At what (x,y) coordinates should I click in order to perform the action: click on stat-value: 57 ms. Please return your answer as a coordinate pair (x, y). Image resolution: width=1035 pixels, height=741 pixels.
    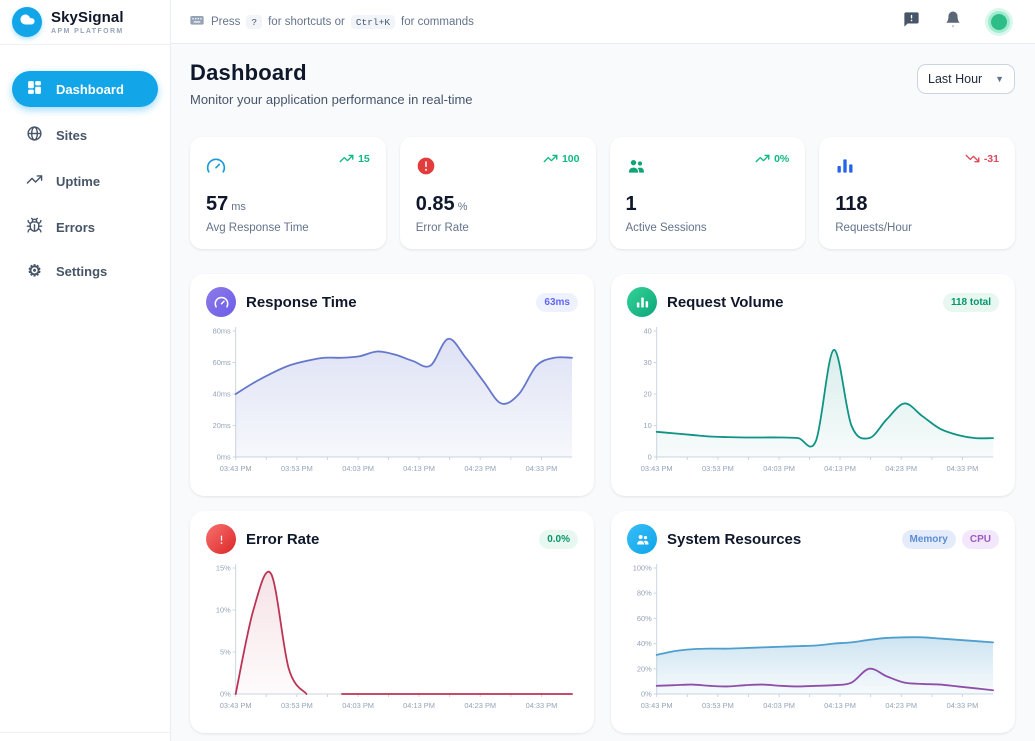
    Looking at the image, I should click on (226, 204).